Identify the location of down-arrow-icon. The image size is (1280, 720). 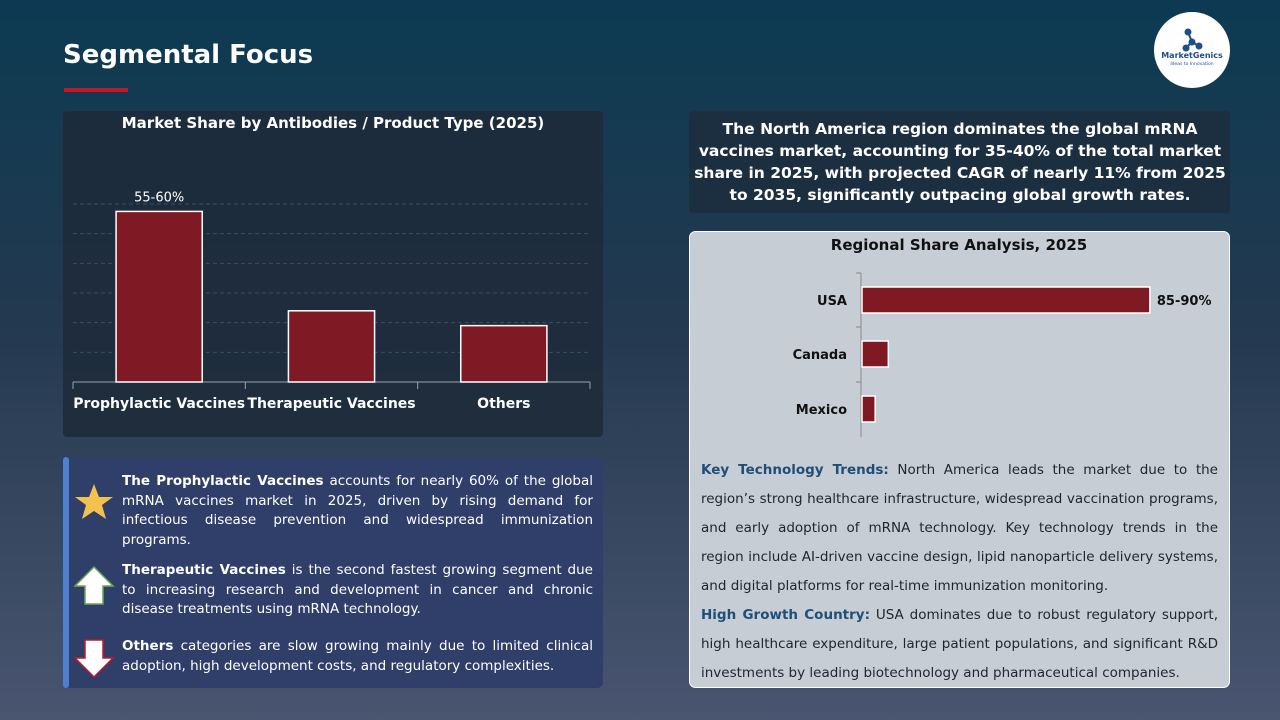
(94, 659).